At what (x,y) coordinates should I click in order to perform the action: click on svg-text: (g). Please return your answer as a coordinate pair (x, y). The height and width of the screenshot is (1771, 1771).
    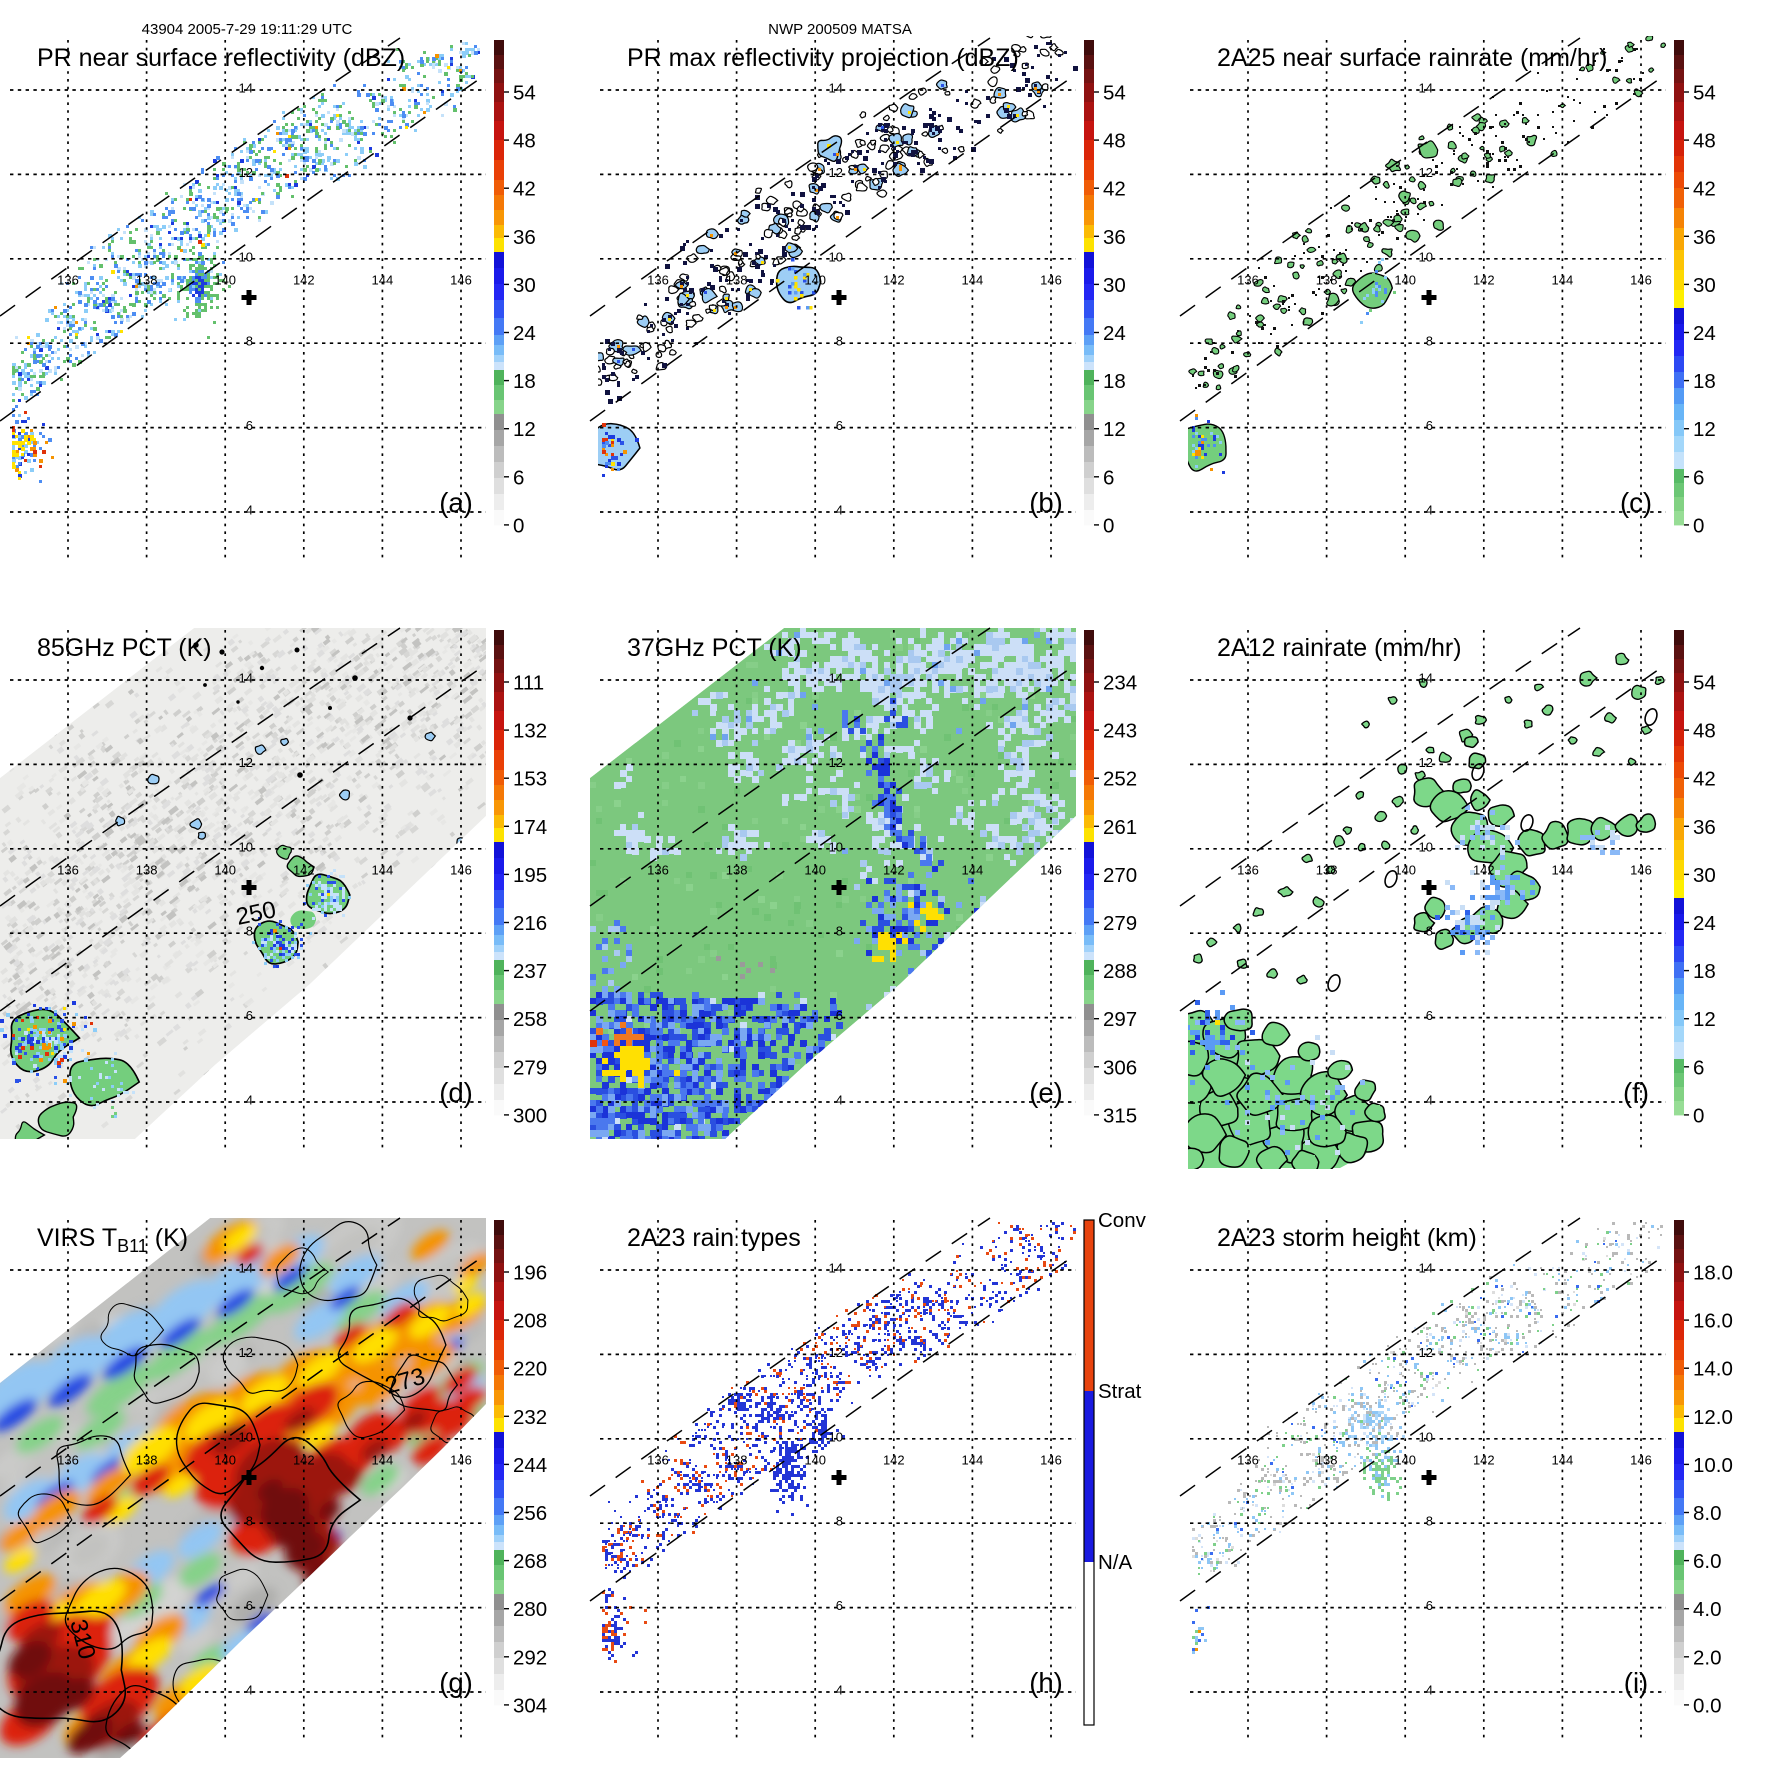
    Looking at the image, I should click on (456, 1682).